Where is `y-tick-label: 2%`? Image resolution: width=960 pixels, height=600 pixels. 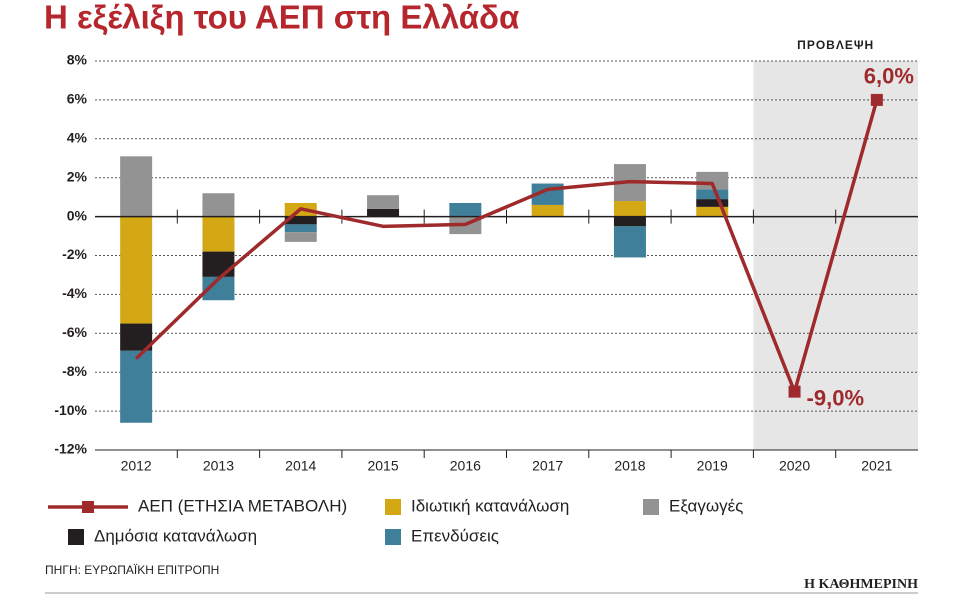 y-tick-label: 2% is located at coordinates (77, 176).